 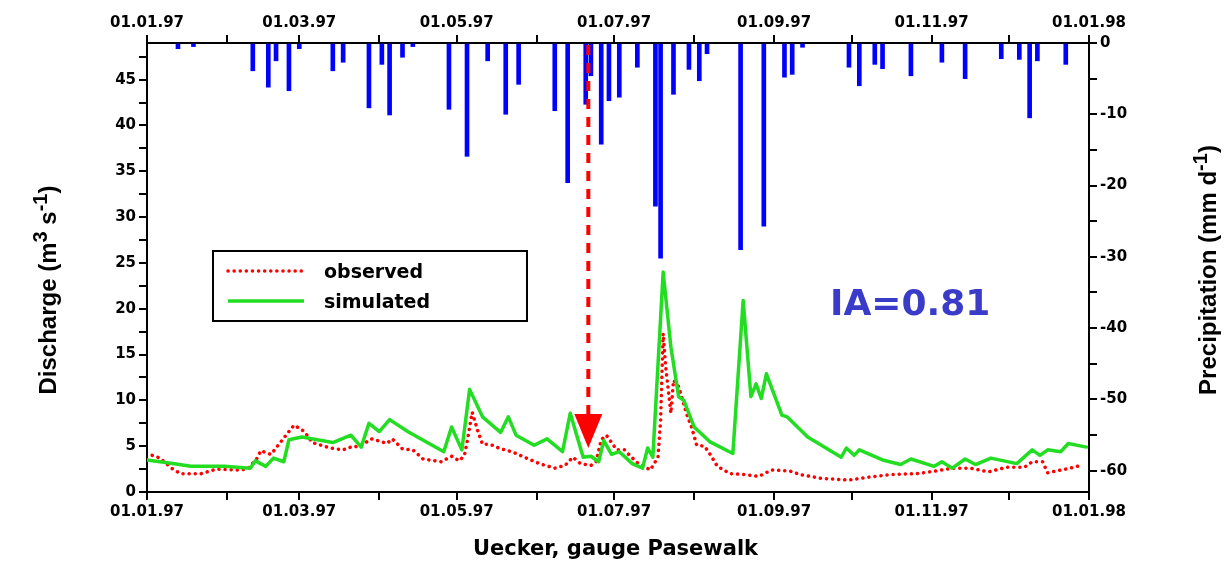 What do you see at coordinates (125, 353) in the screenshot?
I see `y-tick-label: 15` at bounding box center [125, 353].